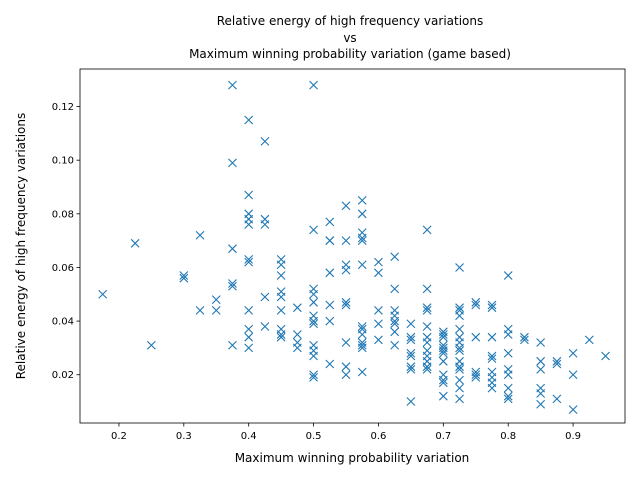  Describe the element at coordinates (378, 436) in the screenshot. I see `x-tick-label: 0.6` at that location.